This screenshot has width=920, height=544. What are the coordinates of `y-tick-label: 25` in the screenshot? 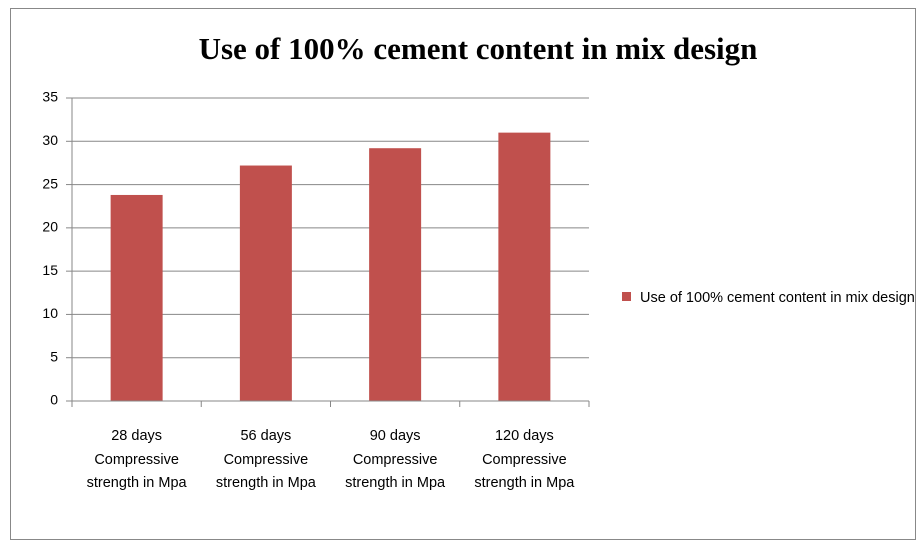 It's located at (50, 183).